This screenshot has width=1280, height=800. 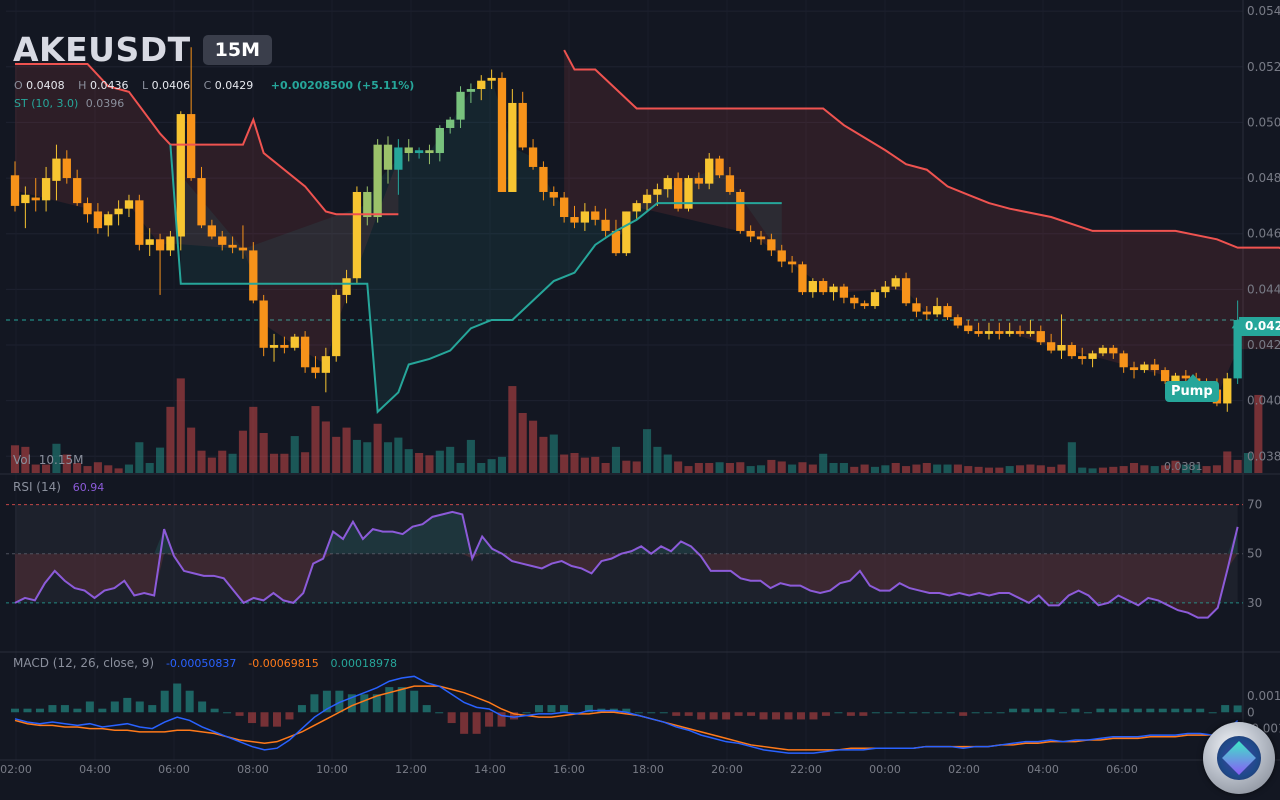 I want to click on chart-header: AKEUSDT 15M, so click(x=142, y=49).